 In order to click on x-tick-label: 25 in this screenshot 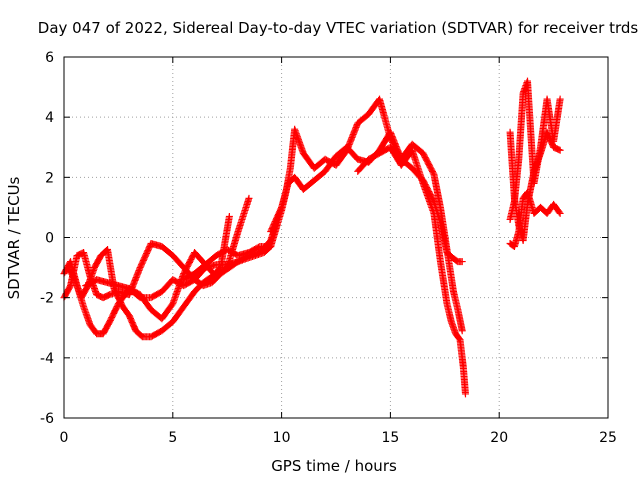, I will do `click(608, 438)`.